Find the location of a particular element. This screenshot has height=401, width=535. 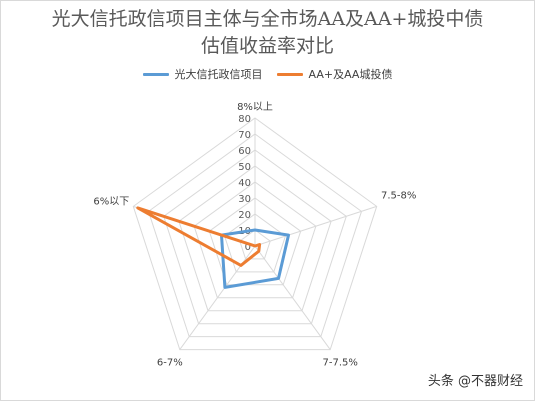

chart-title: 光大信托政信项目主体与全市场AA及AA+城投中债 估值收益率对比 is located at coordinates (267, 33).